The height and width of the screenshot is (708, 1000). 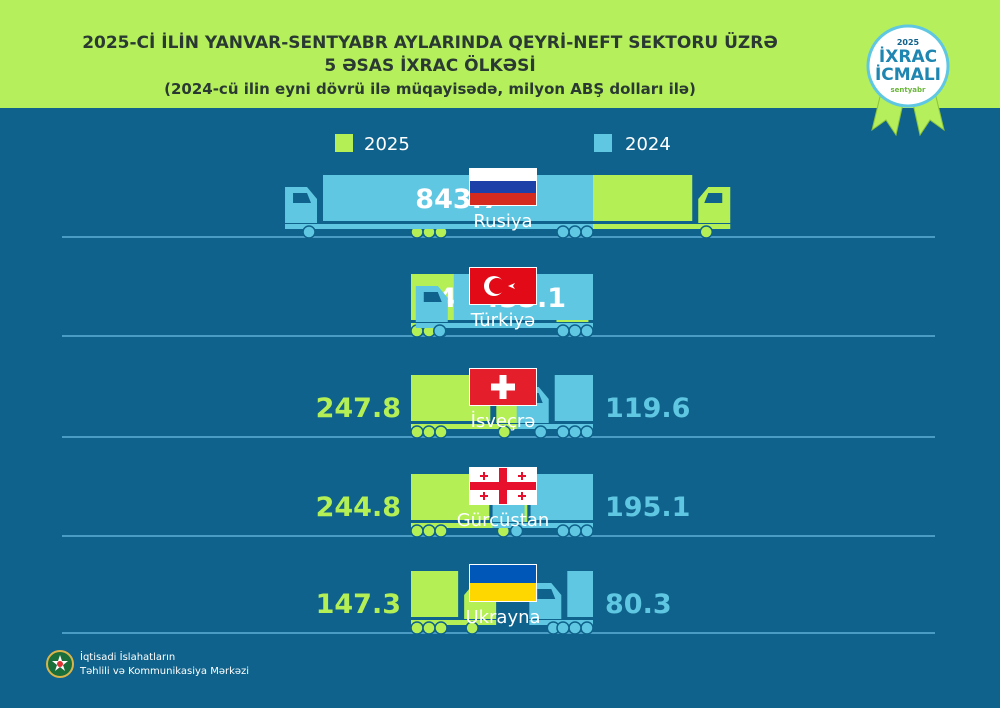 I want to click on value-label-2025-2: 247.8, so click(x=358, y=408).